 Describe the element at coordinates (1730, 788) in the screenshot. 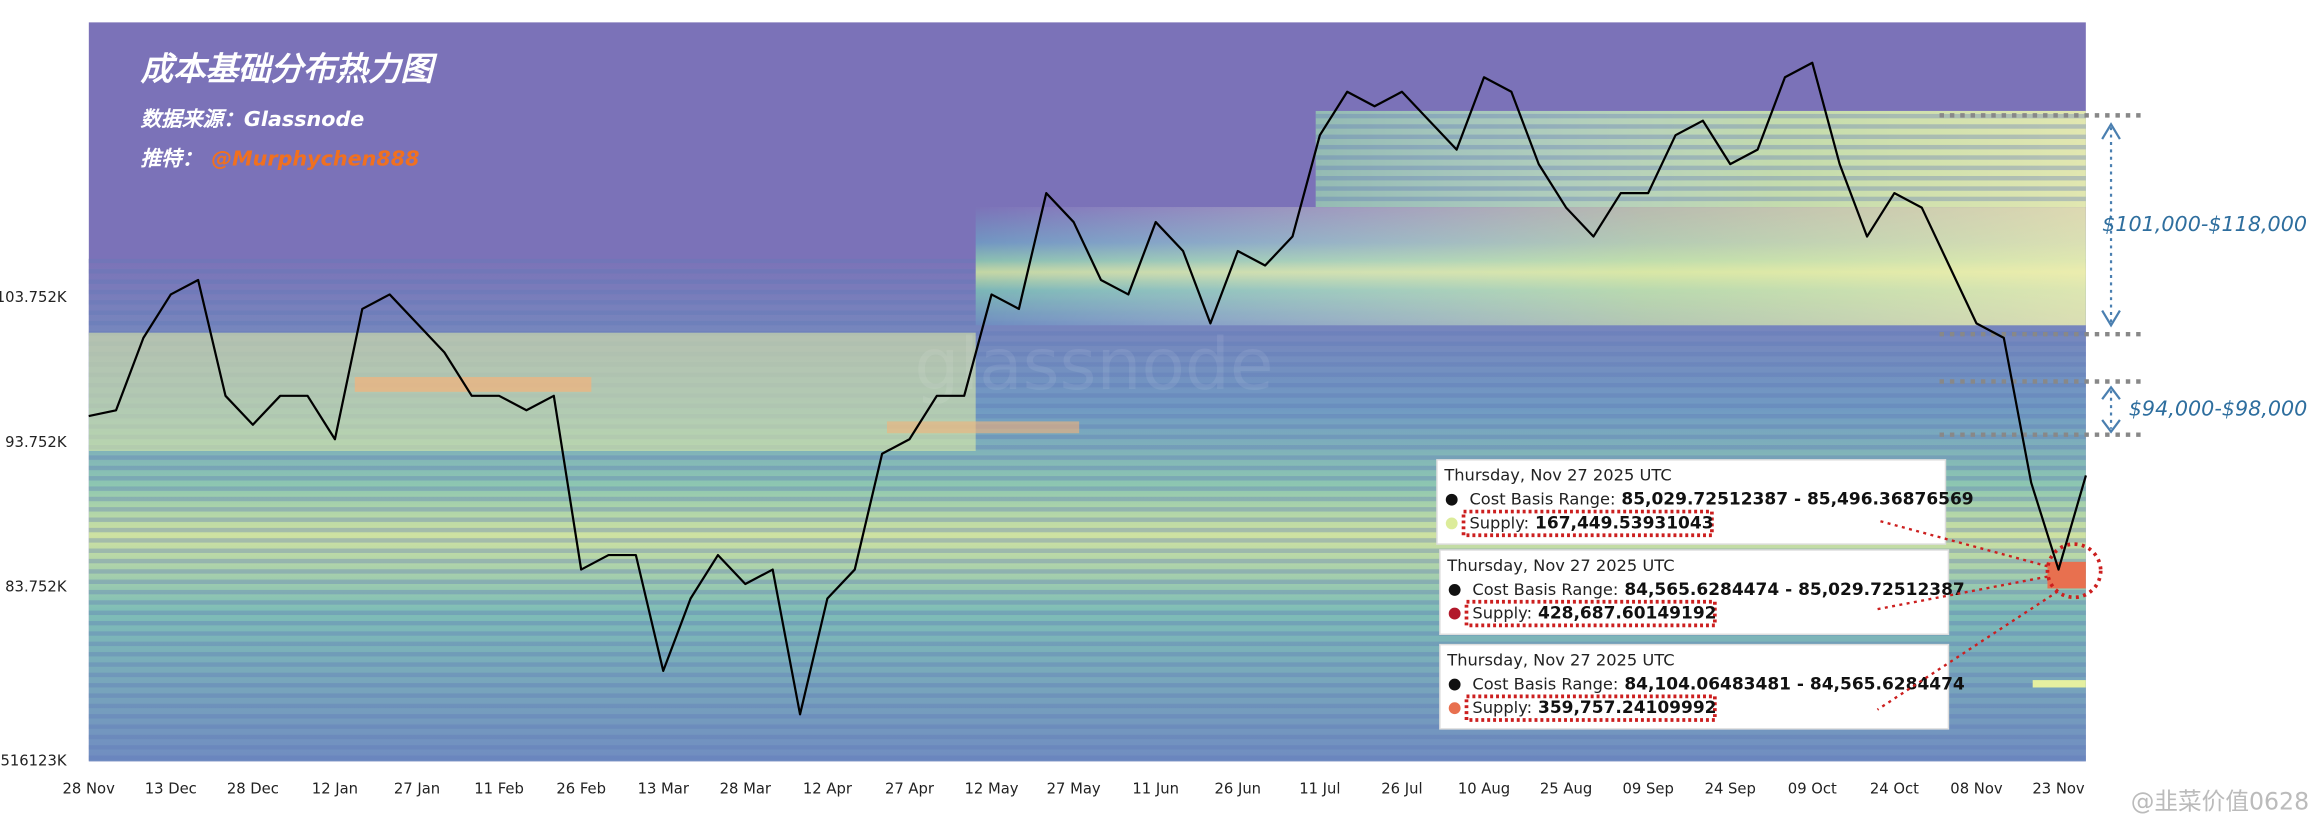

I see `x-tick-label: 24 Sep` at that location.